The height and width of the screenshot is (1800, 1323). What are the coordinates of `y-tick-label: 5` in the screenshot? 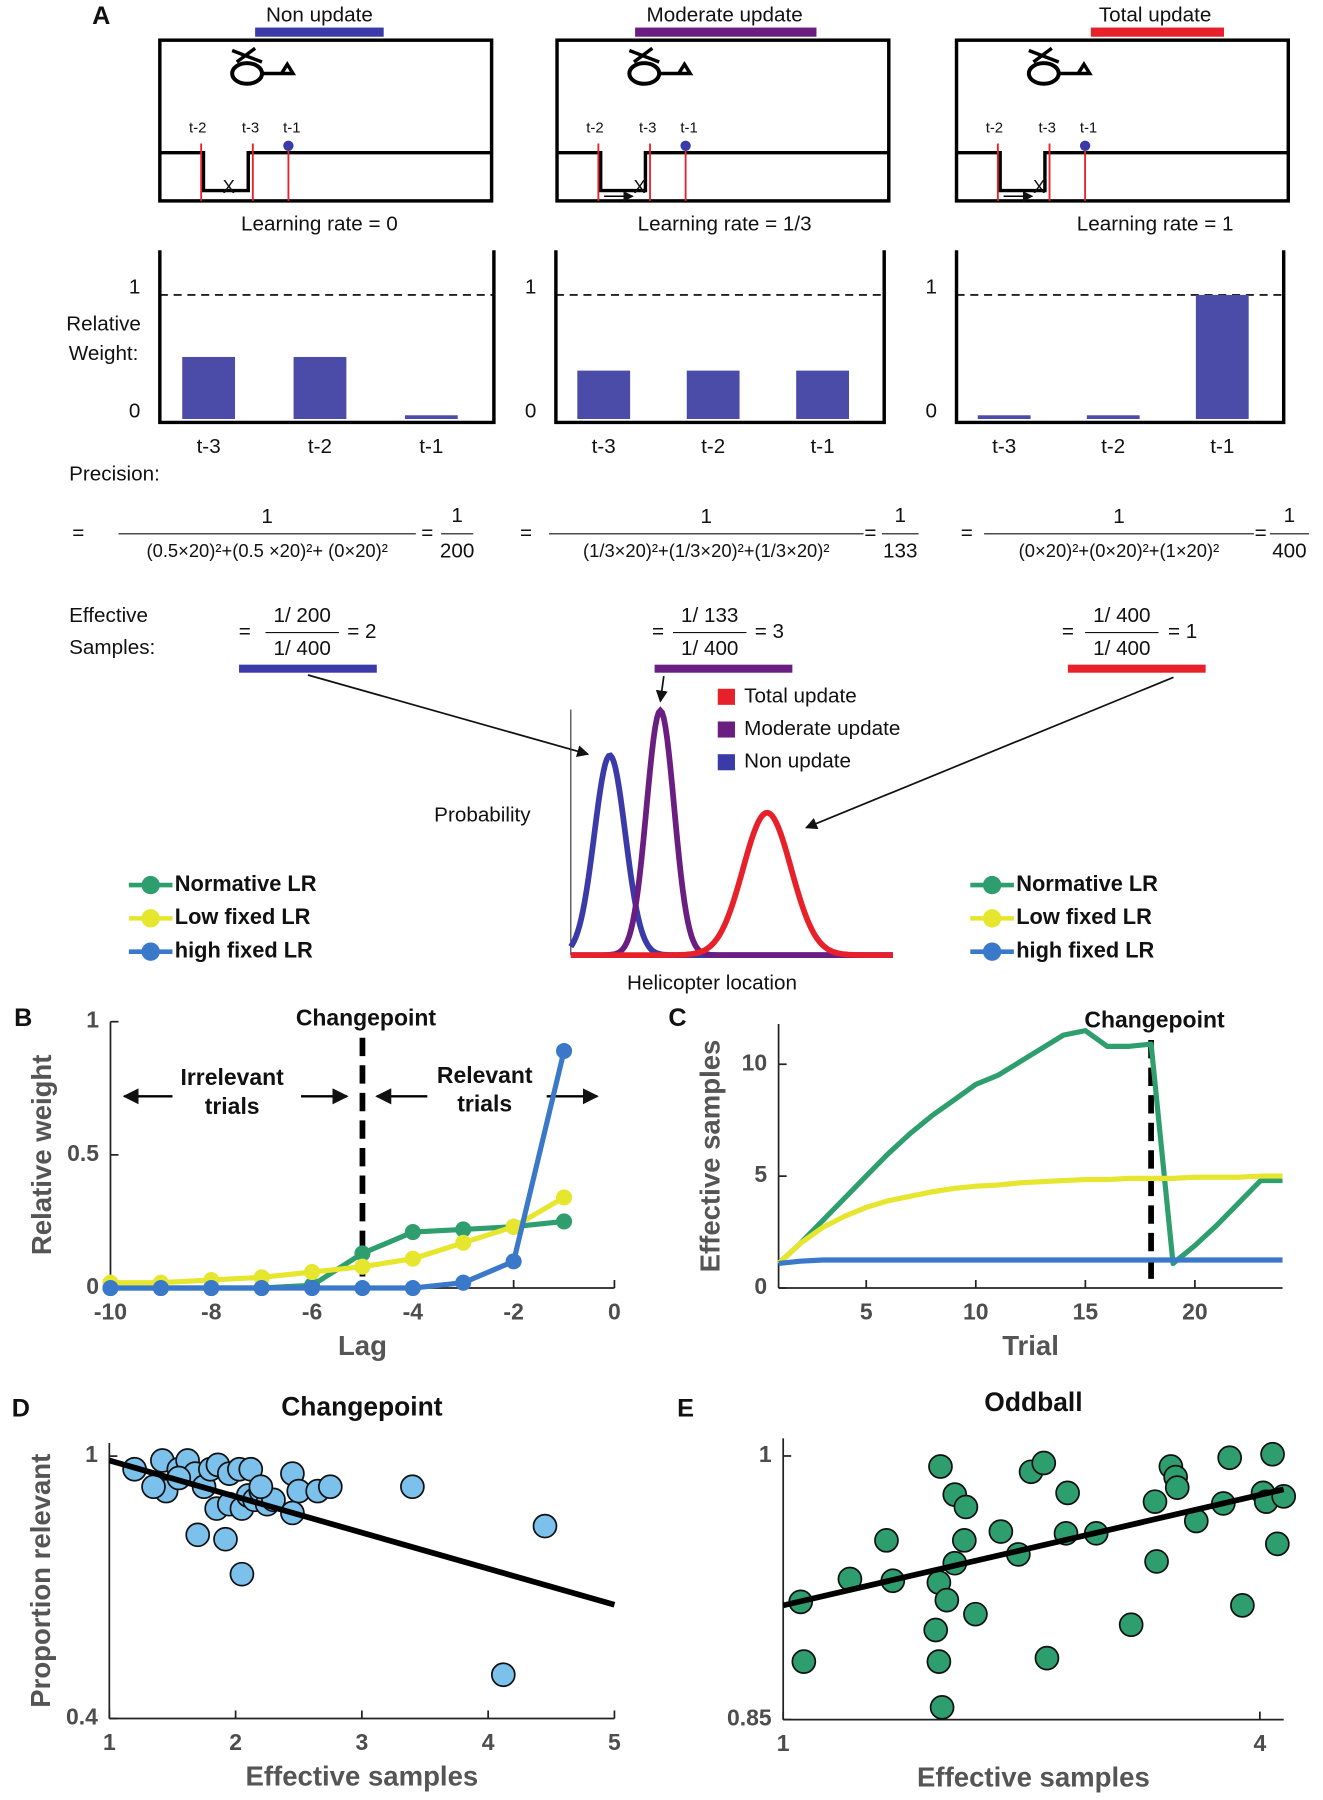 It's located at (760, 1174).